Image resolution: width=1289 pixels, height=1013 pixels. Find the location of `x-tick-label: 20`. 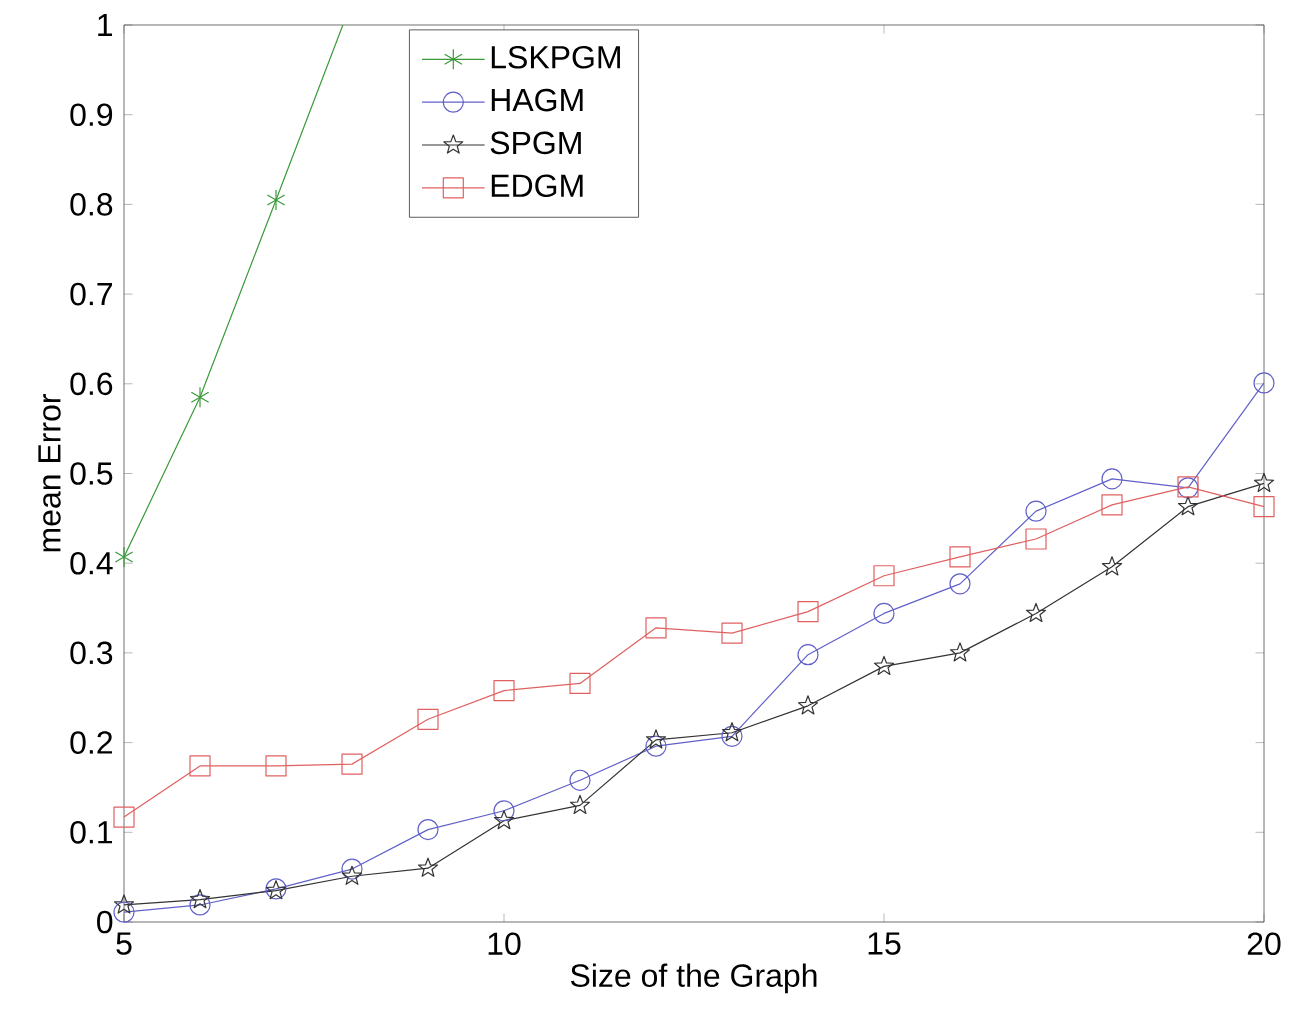

x-tick-label: 20 is located at coordinates (1264, 944).